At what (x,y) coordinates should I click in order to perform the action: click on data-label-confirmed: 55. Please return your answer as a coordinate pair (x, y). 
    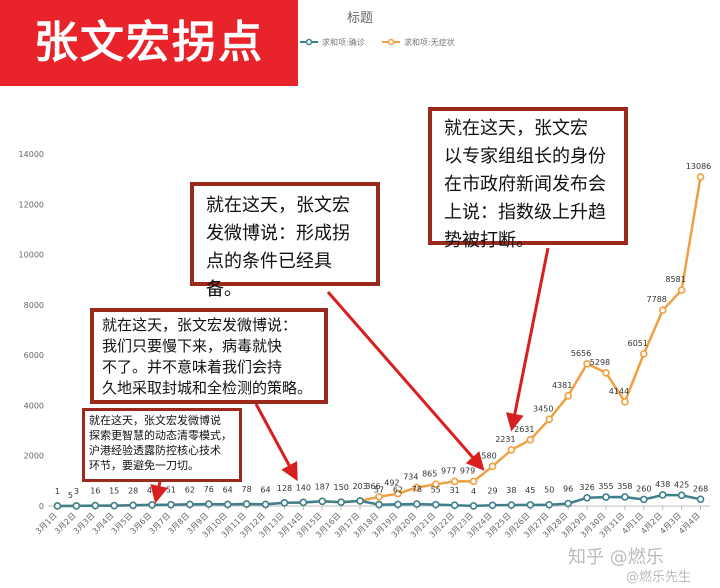
    Looking at the image, I should click on (436, 490).